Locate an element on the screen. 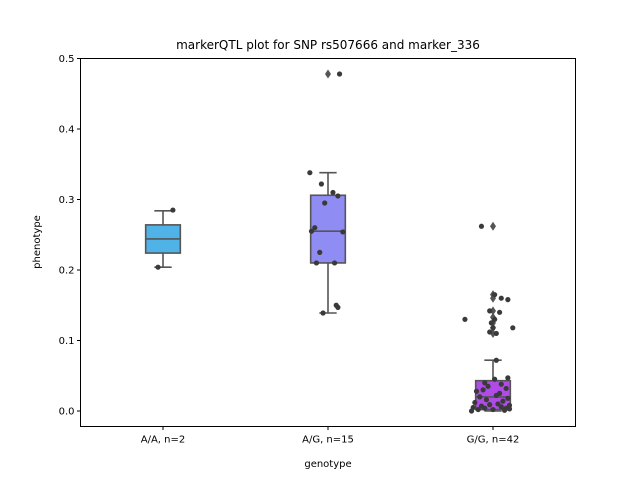 Image resolution: width=640 pixels, height=480 pixels. x-axis: A/A, n=2 A/G, n=15 G/G, n=42 is located at coordinates (330, 436).